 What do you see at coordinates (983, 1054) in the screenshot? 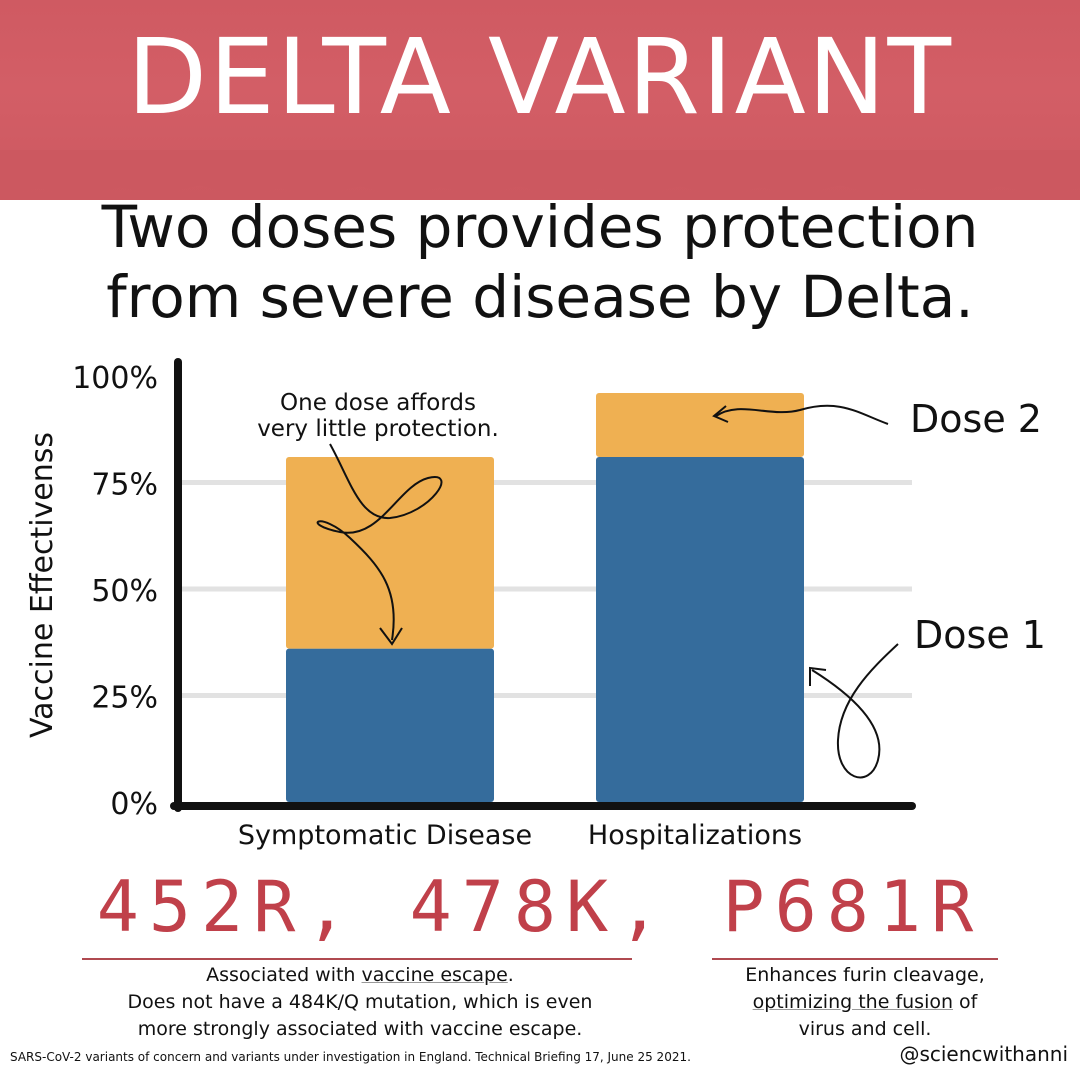
I see `author-handle: @sciencwithanni` at bounding box center [983, 1054].